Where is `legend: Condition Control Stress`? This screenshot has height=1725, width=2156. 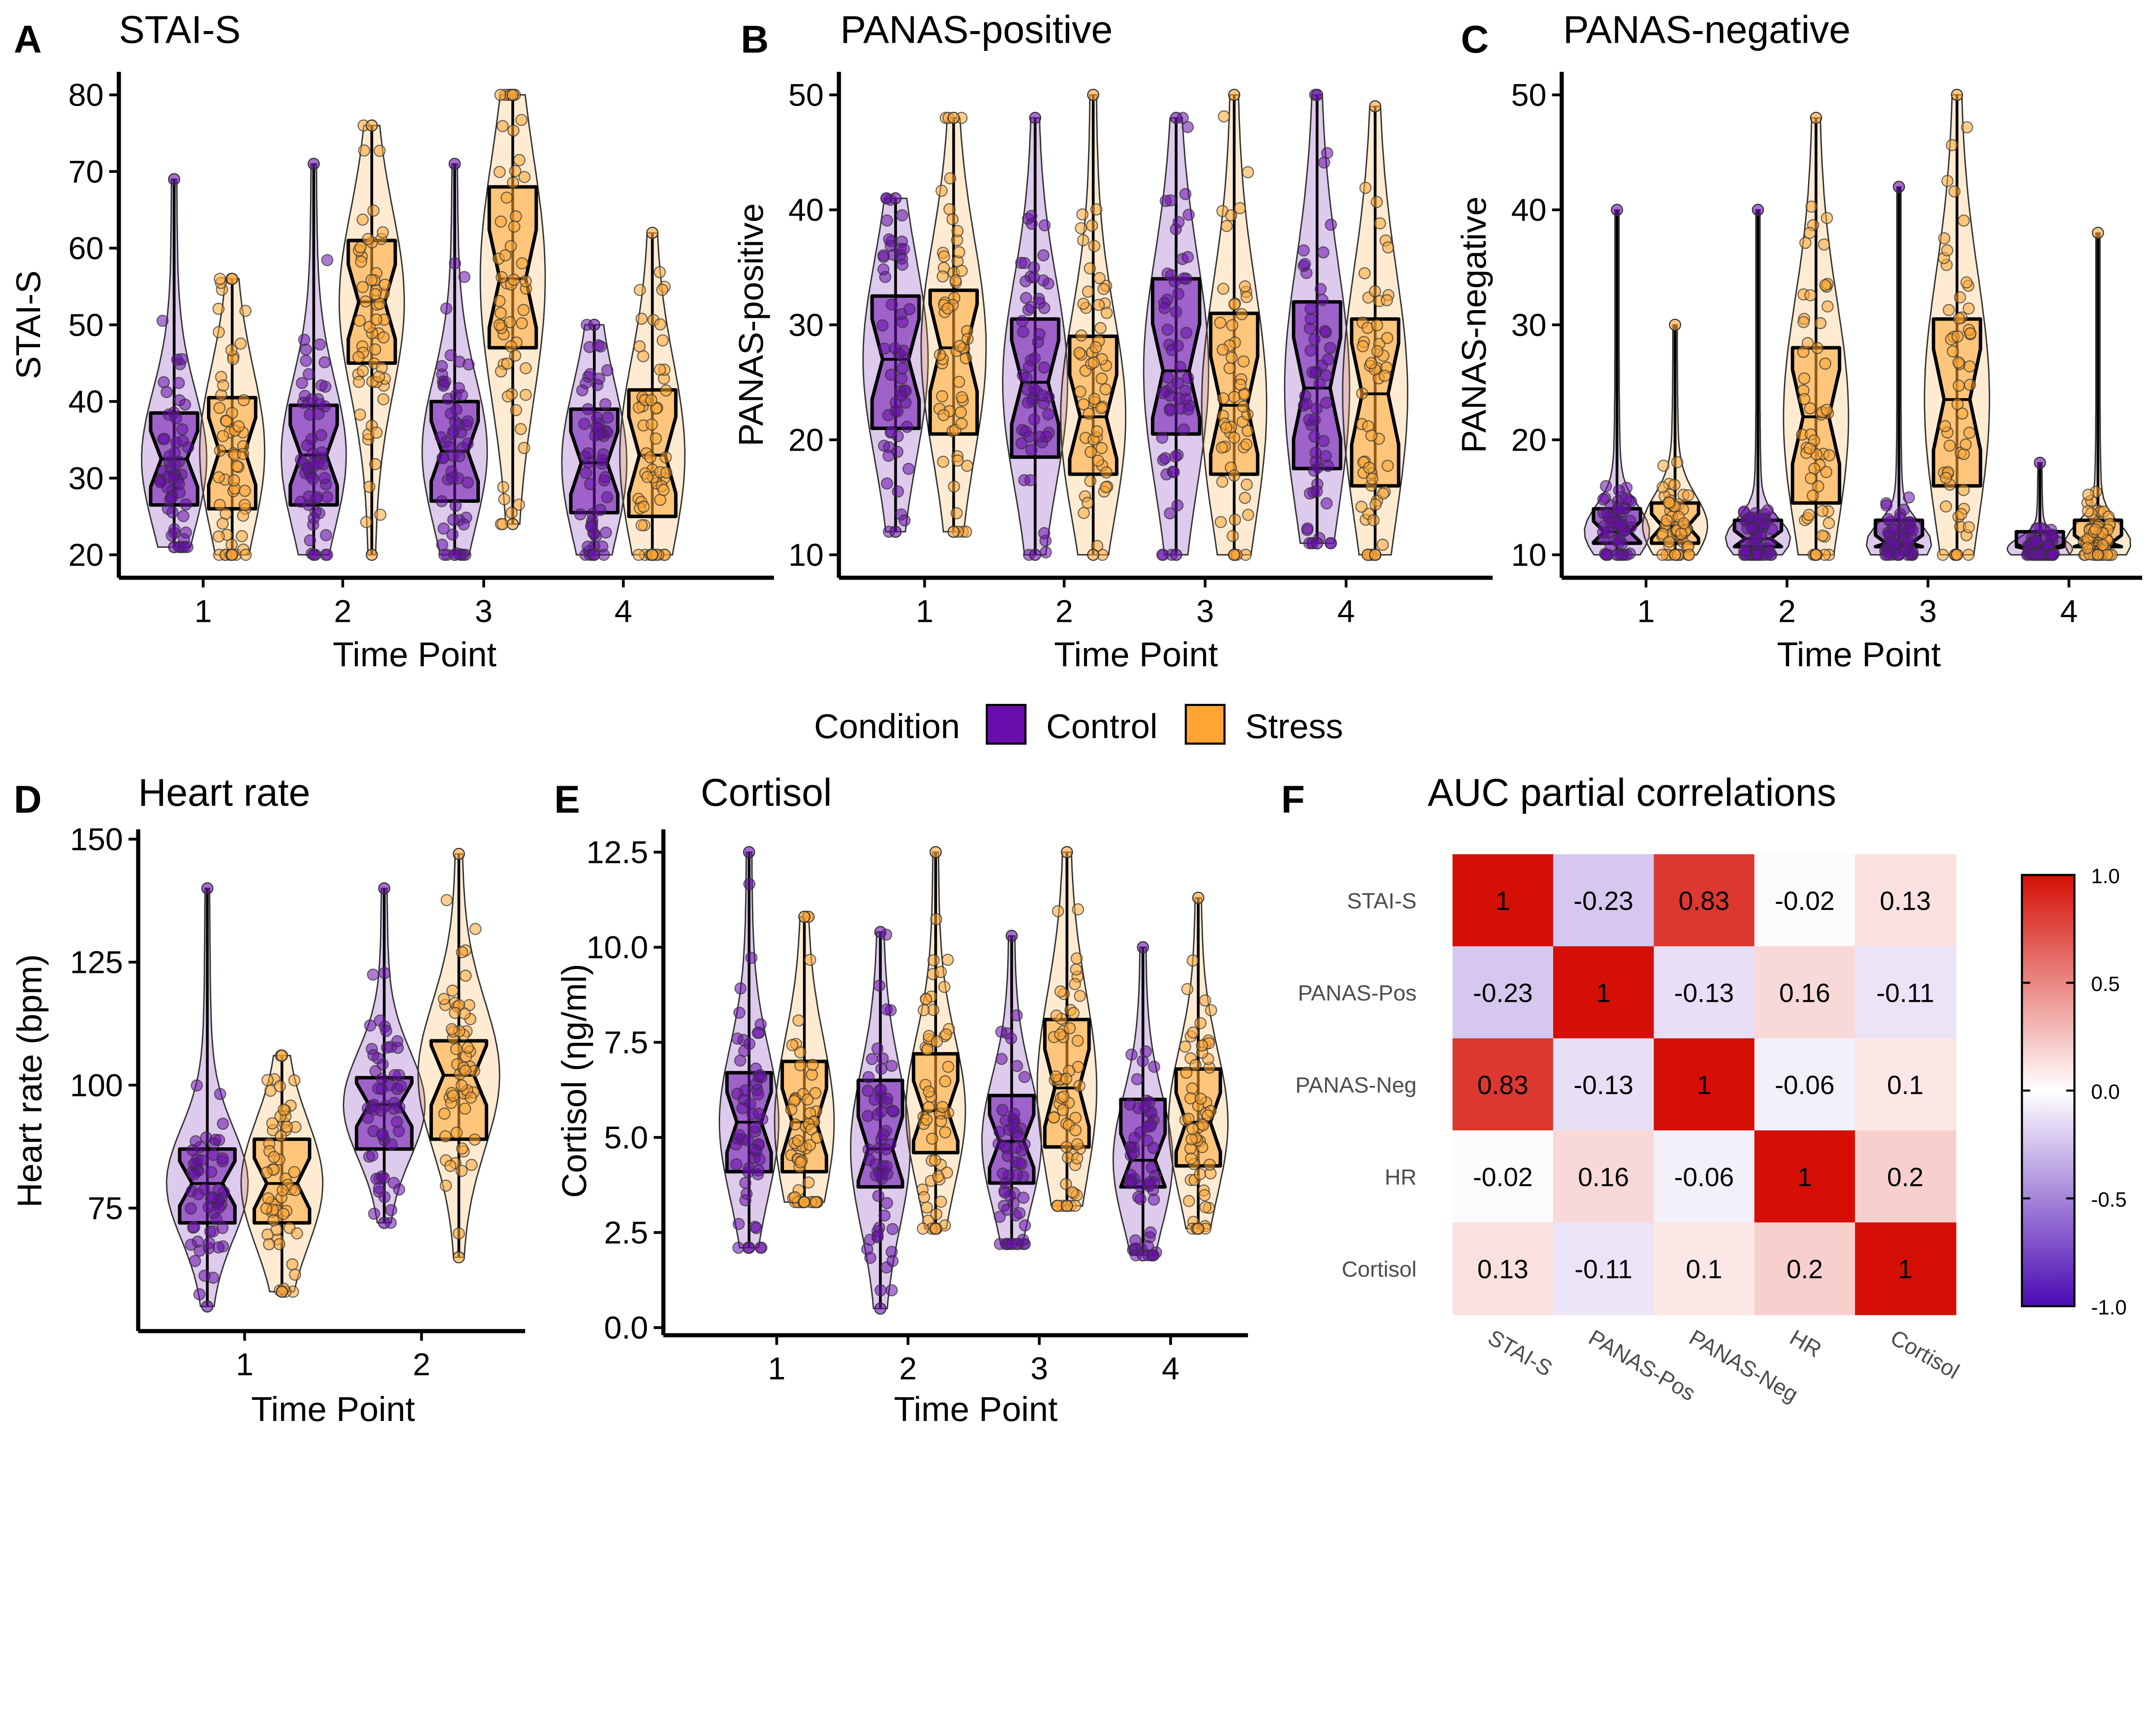
legend: Condition Control Stress is located at coordinates (1078, 725).